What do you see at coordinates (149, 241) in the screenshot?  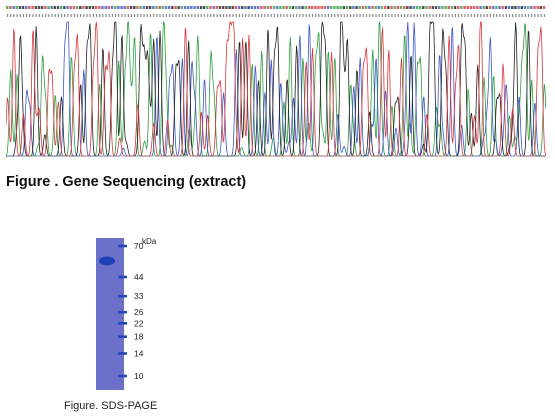 I see `kda-unit-label: kDa` at bounding box center [149, 241].